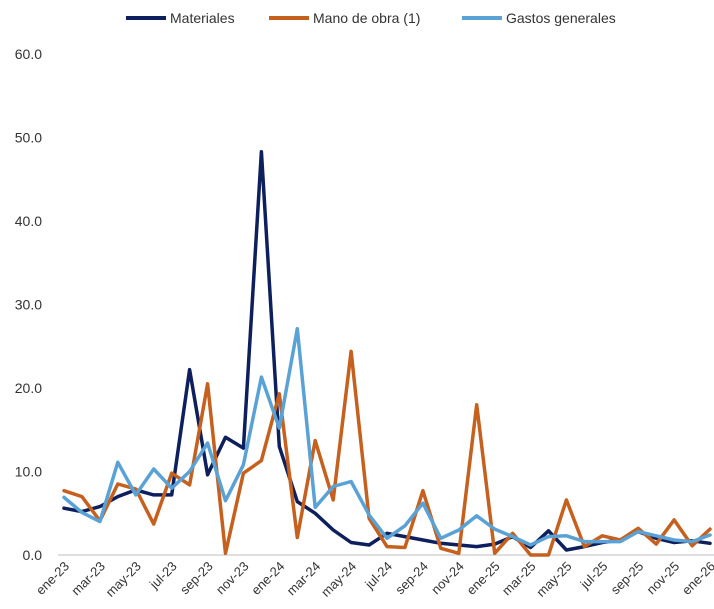  Describe the element at coordinates (163, 576) in the screenshot. I see `x-tick-label: jul-23` at that location.